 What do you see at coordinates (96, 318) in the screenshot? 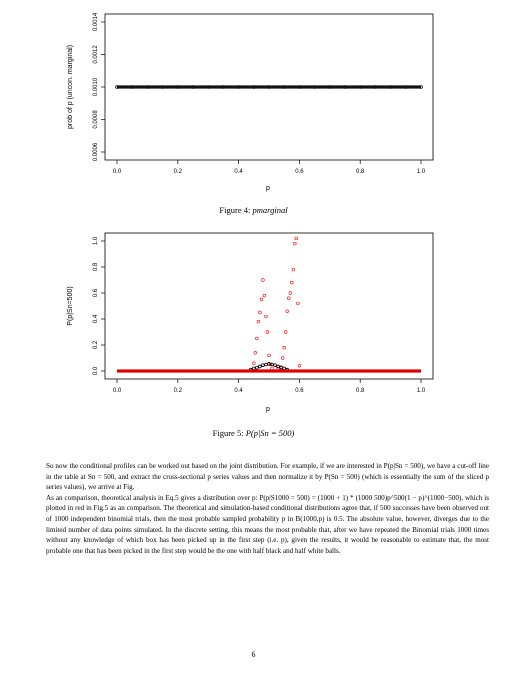
I see `y-tick-label: 0.4` at bounding box center [96, 318].